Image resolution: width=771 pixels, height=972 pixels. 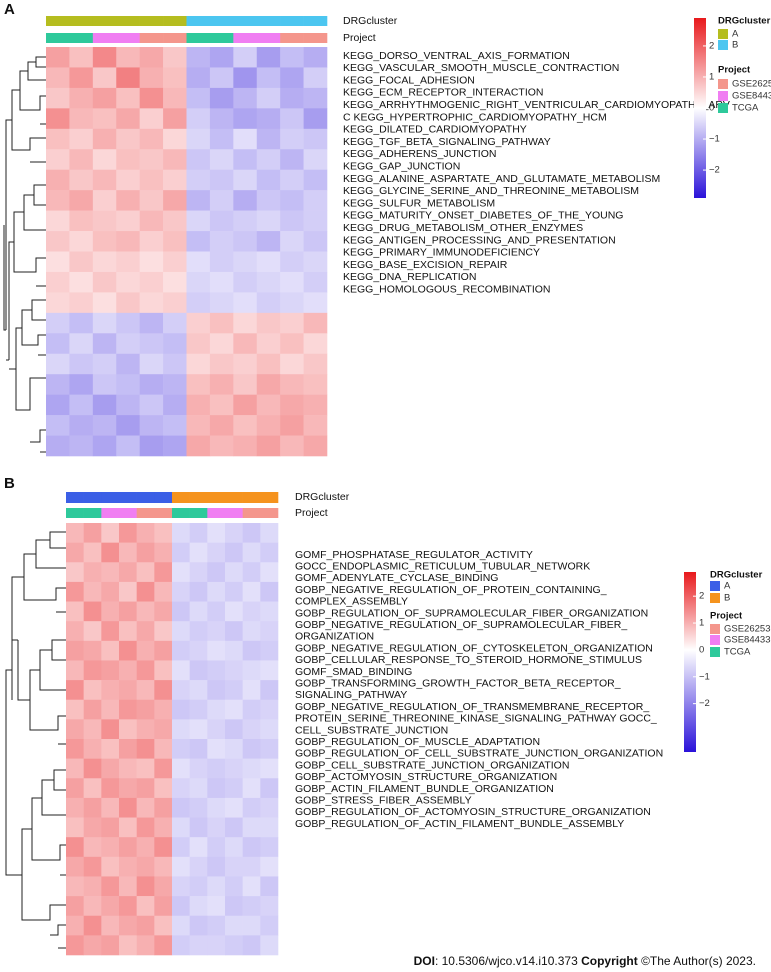 What do you see at coordinates (701, 596) in the screenshot?
I see `colorbar-tick-label: 2` at bounding box center [701, 596].